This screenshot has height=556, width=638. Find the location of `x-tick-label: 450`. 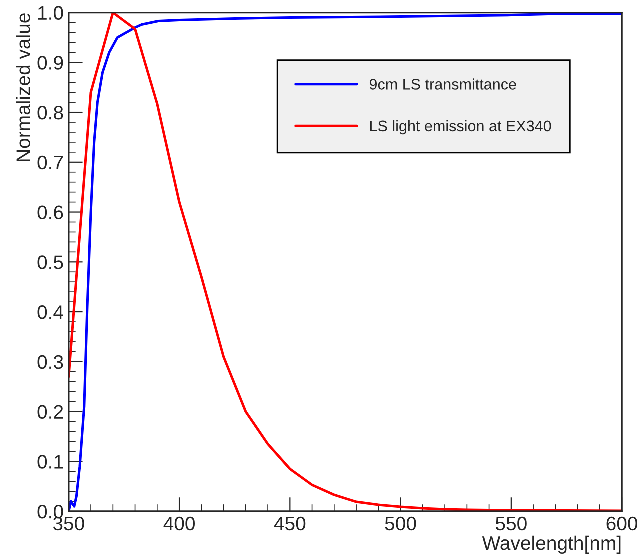

x-tick-label: 450 is located at coordinates (290, 523).